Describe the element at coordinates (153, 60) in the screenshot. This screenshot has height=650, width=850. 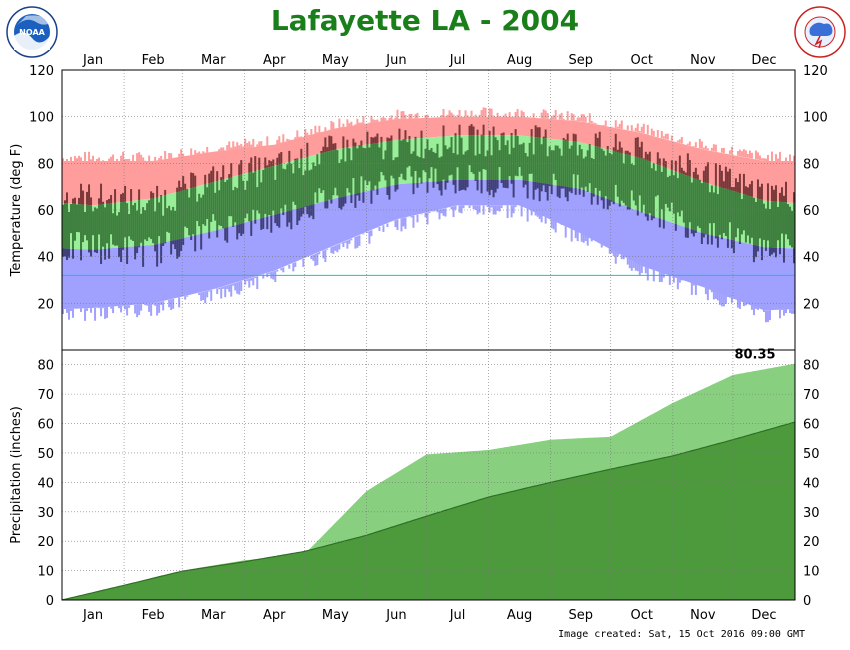
I see `month-label-top: Feb` at that location.